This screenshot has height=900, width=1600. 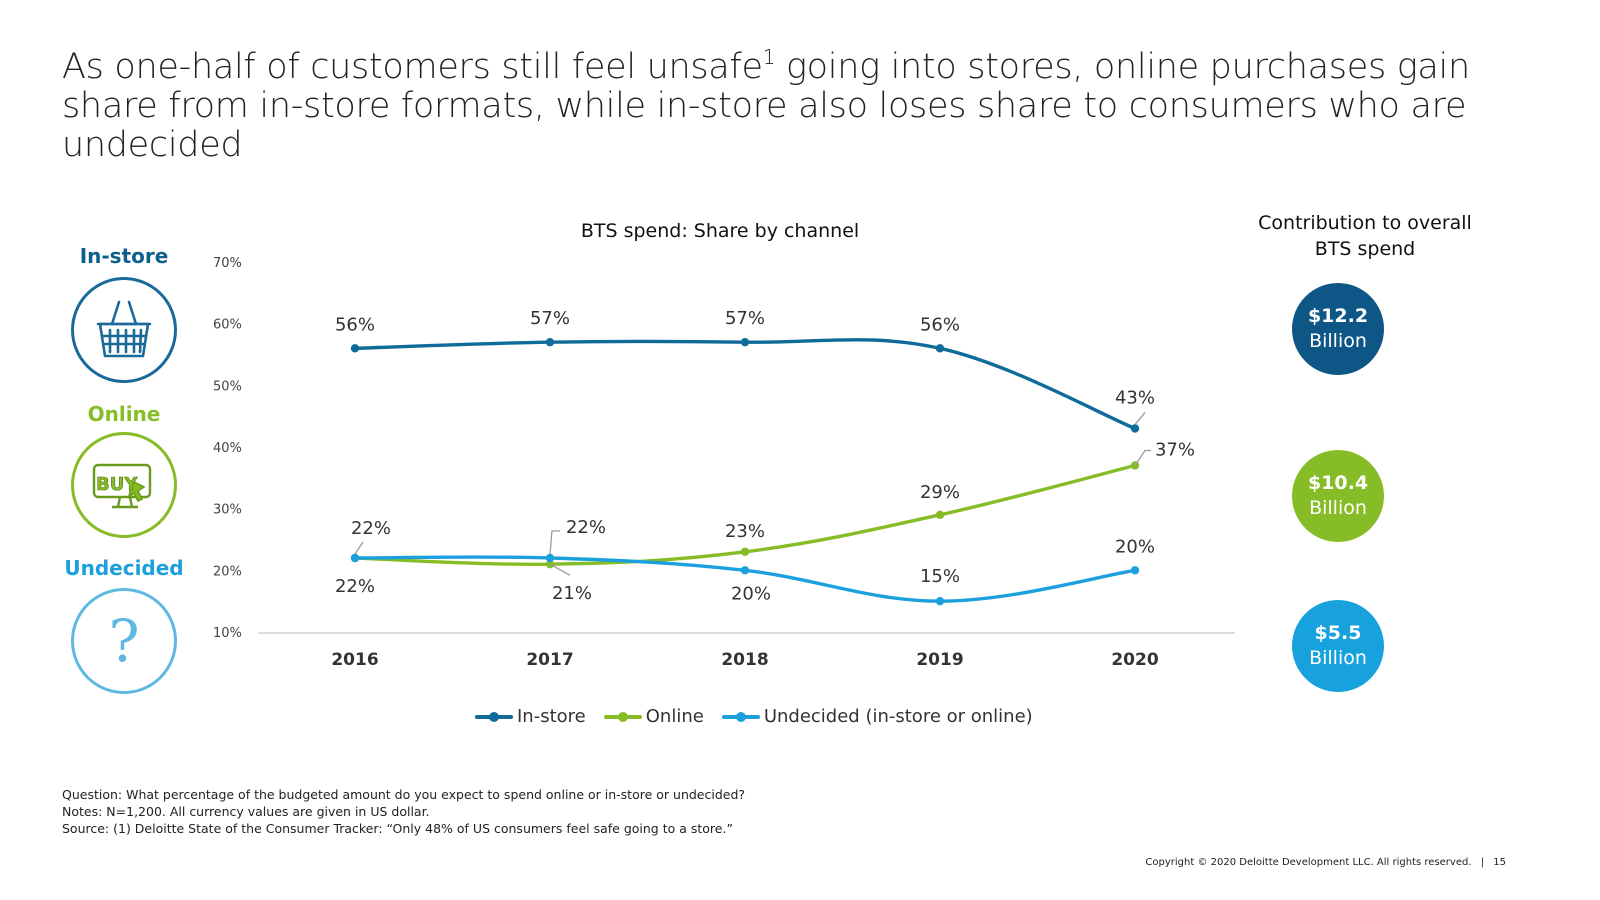 What do you see at coordinates (227, 386) in the screenshot?
I see `y-tick-label: 50%` at bounding box center [227, 386].